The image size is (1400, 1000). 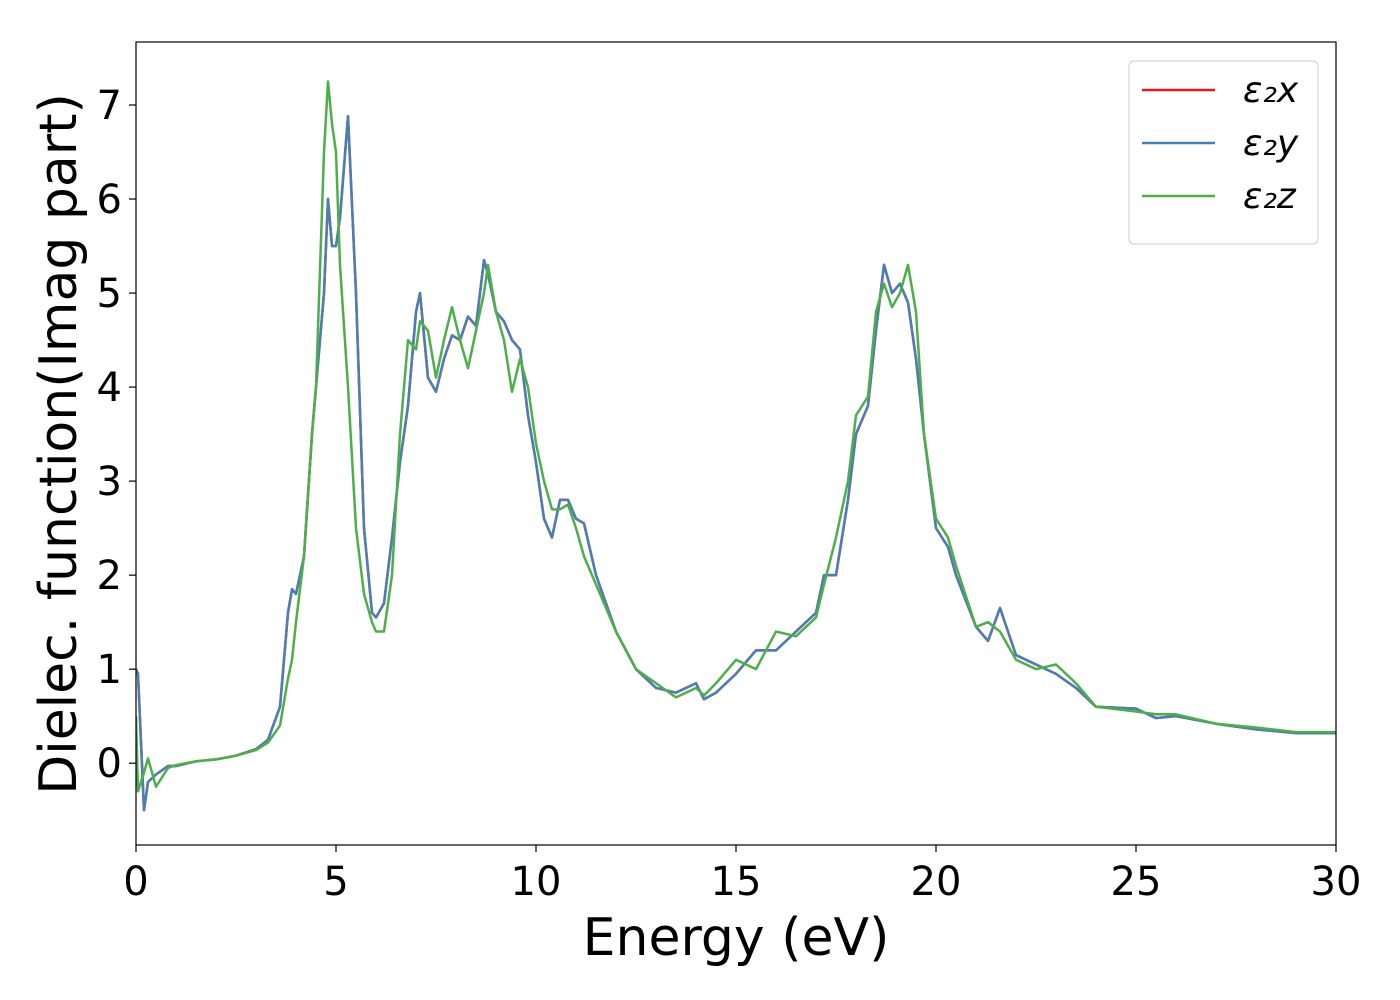 What do you see at coordinates (1271, 143) in the screenshot?
I see `legend-label: ε₂y` at bounding box center [1271, 143].